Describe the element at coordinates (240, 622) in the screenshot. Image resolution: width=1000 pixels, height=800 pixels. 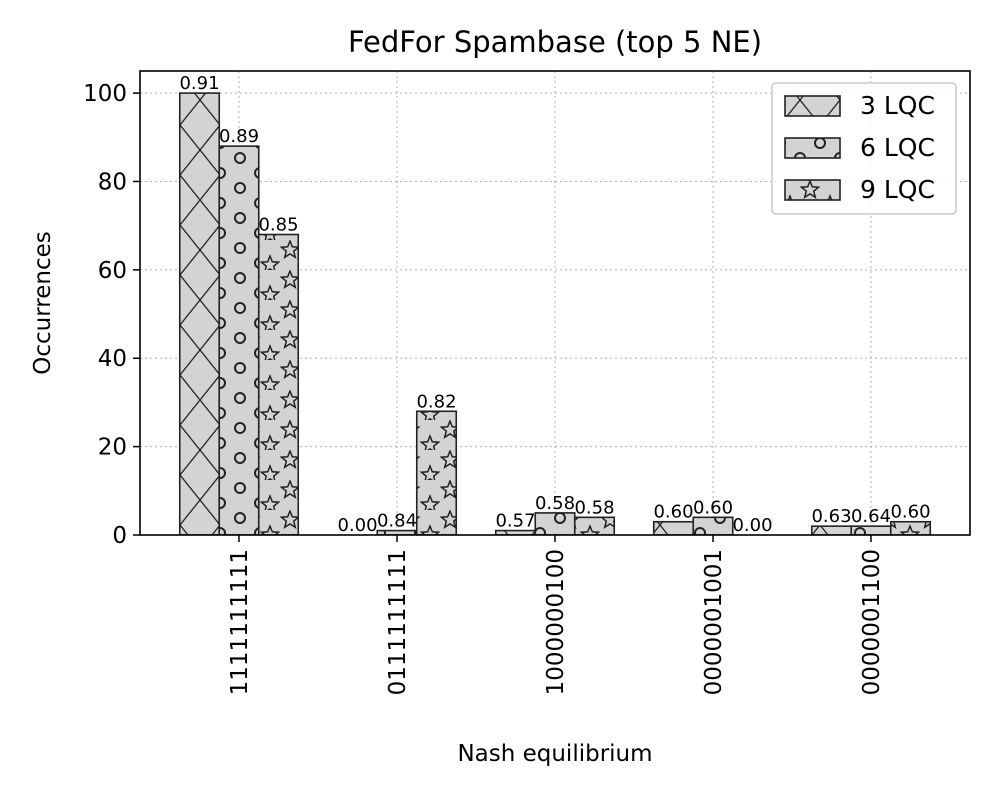
I see `x-tick-label: 1111111111` at that location.